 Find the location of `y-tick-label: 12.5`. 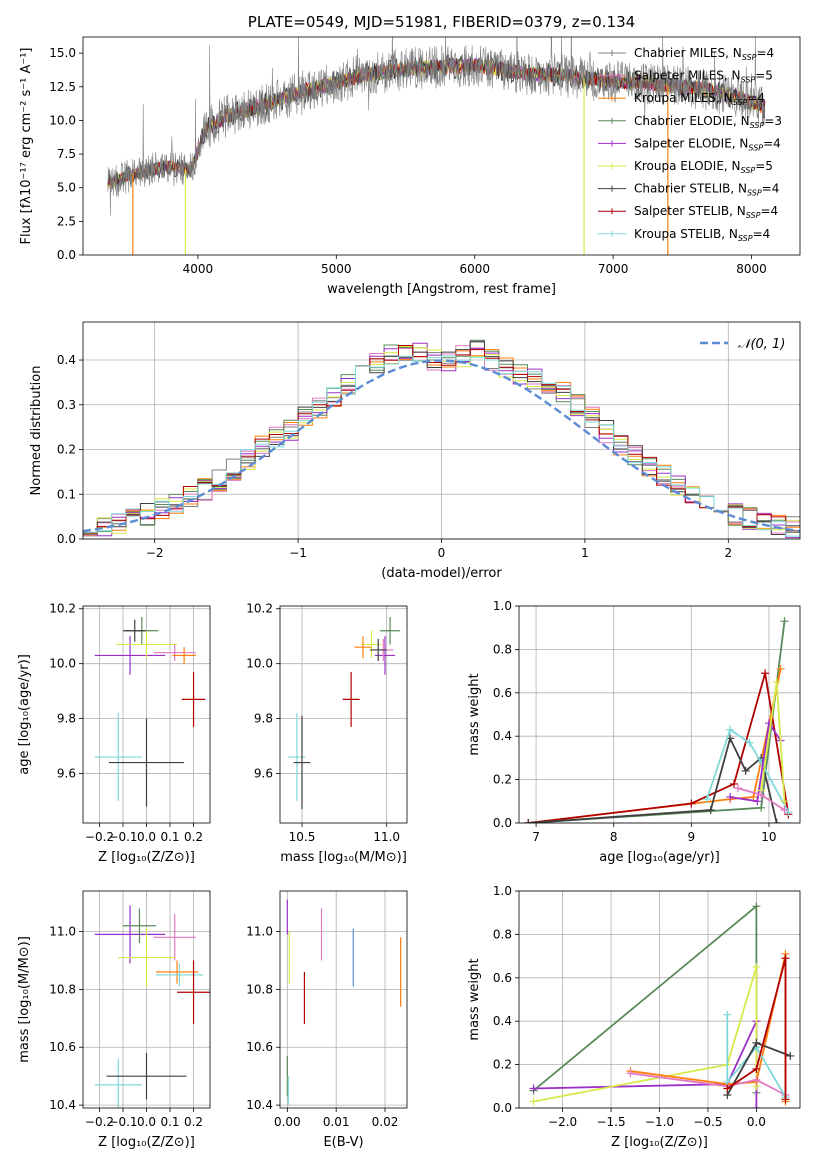

y-tick-label: 12.5 is located at coordinates (62, 87).